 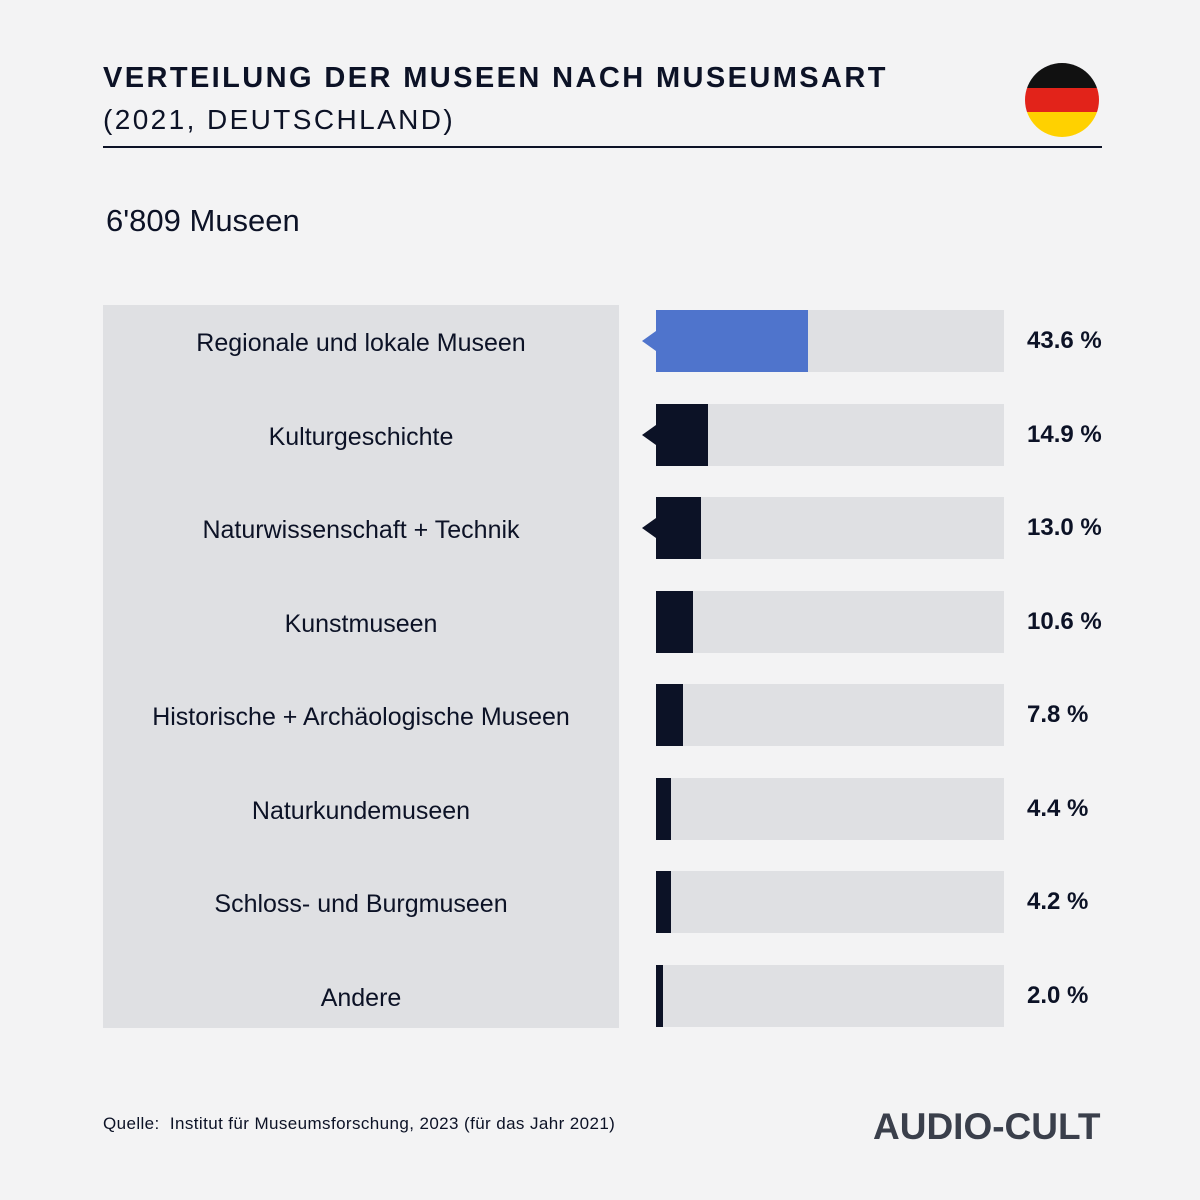 What do you see at coordinates (1064, 527) in the screenshot?
I see `data-label: 13.0 %` at bounding box center [1064, 527].